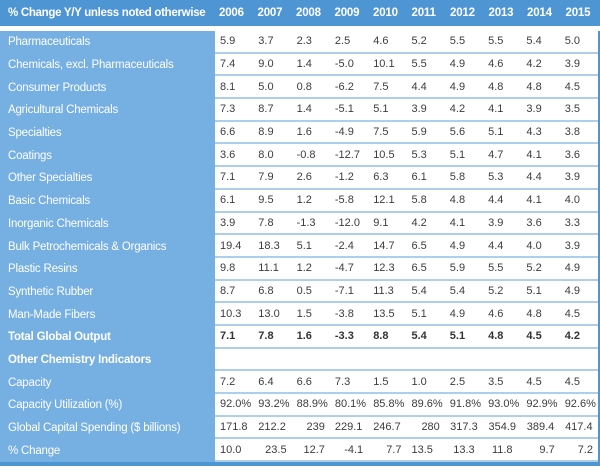  I want to click on data-cell: 6.5, so click(419, 245).